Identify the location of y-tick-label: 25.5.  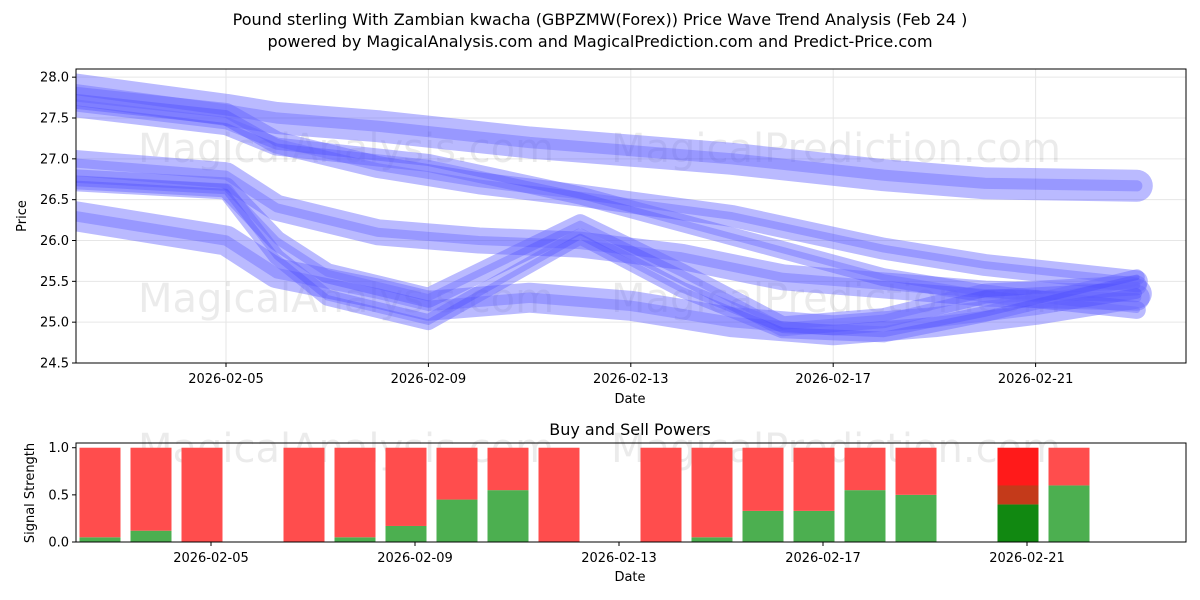
(54, 282).